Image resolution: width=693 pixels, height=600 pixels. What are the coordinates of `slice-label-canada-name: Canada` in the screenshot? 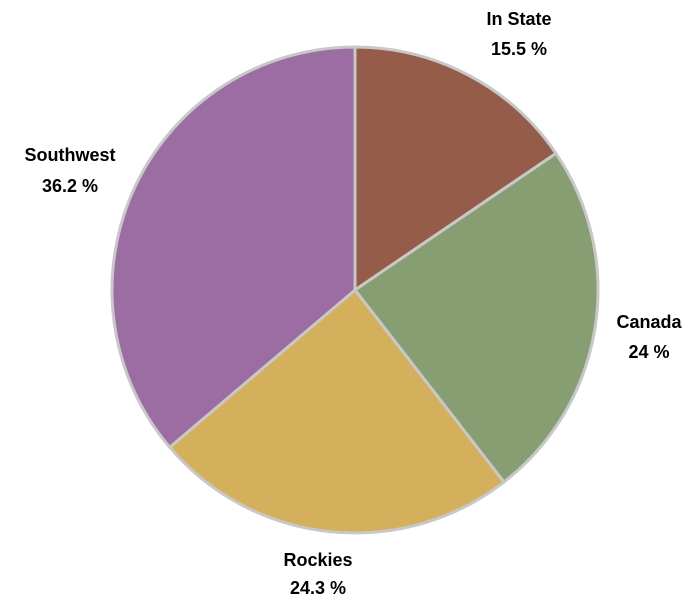 It's located at (649, 322).